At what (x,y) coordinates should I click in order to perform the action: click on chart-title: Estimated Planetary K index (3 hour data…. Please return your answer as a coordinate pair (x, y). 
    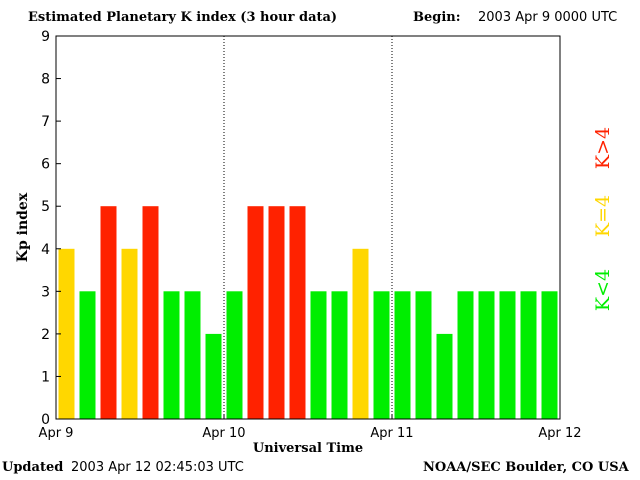
    Looking at the image, I should click on (183, 17).